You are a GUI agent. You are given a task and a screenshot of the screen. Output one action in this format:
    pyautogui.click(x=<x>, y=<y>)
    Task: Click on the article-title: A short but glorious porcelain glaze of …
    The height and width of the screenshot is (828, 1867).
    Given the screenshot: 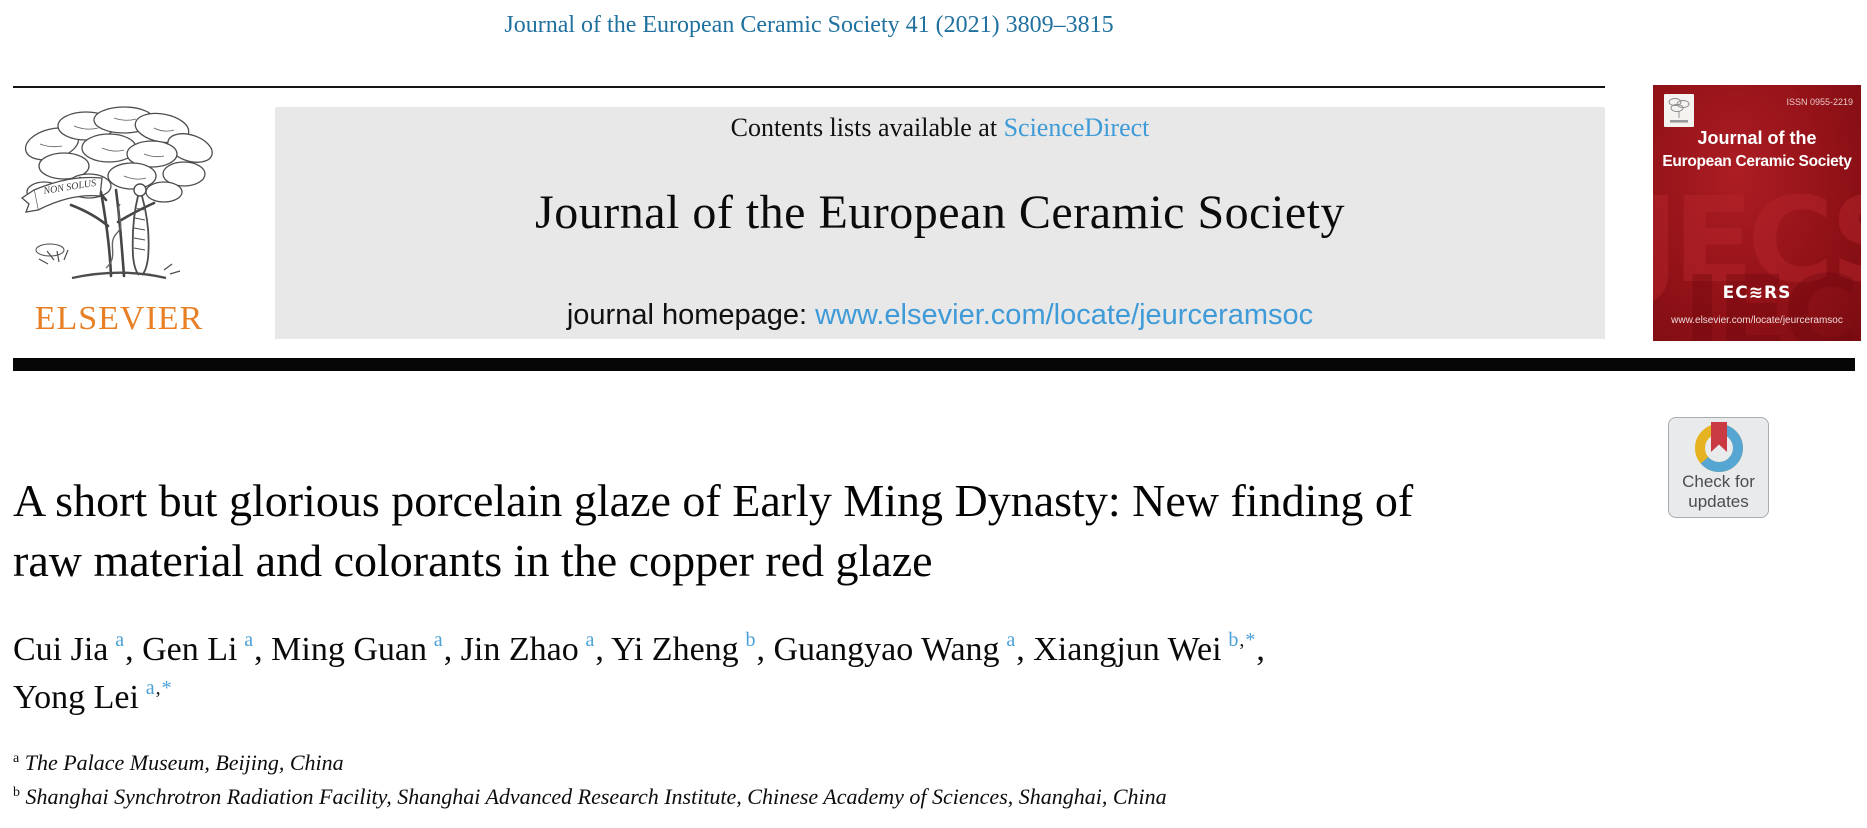 What is the action you would take?
    pyautogui.click(x=793, y=531)
    